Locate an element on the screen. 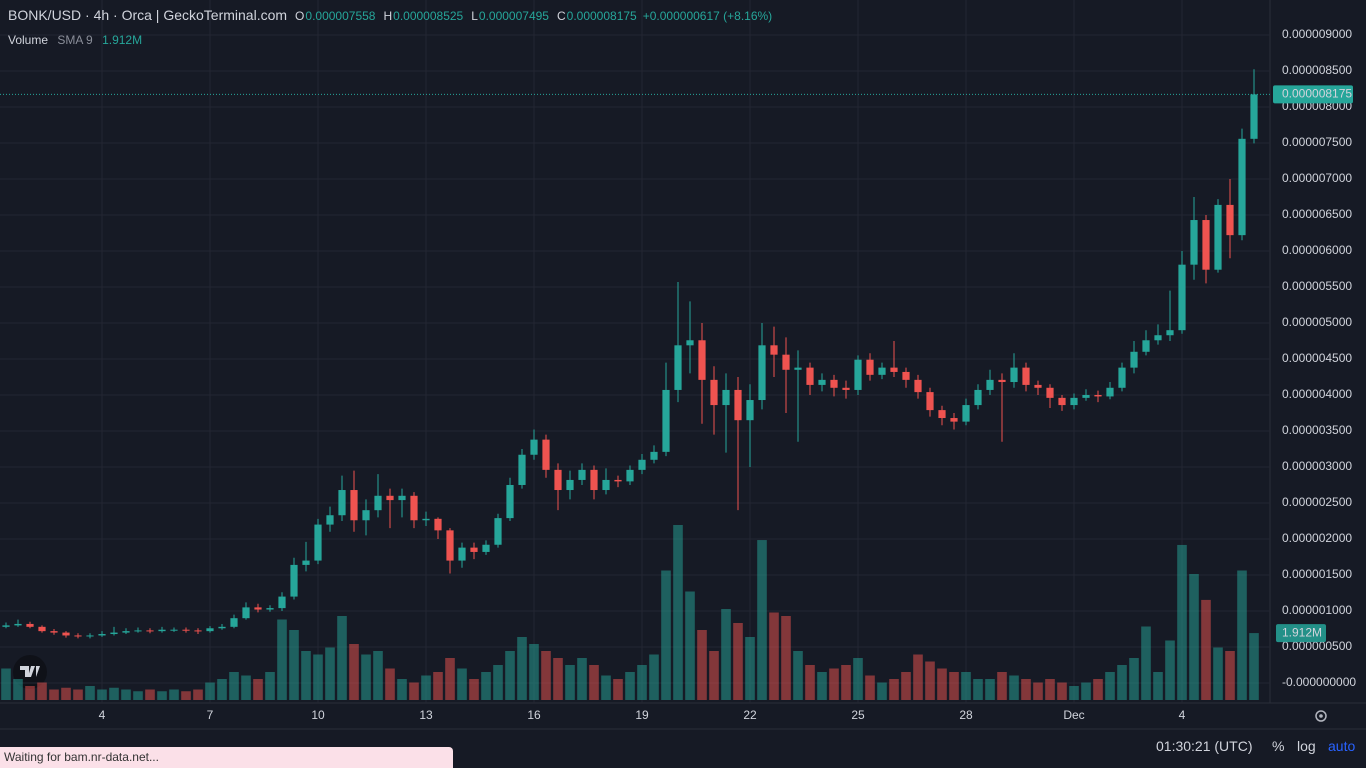 Image resolution: width=1366 pixels, height=768 pixels. x-tick-label: 22 is located at coordinates (750, 715).